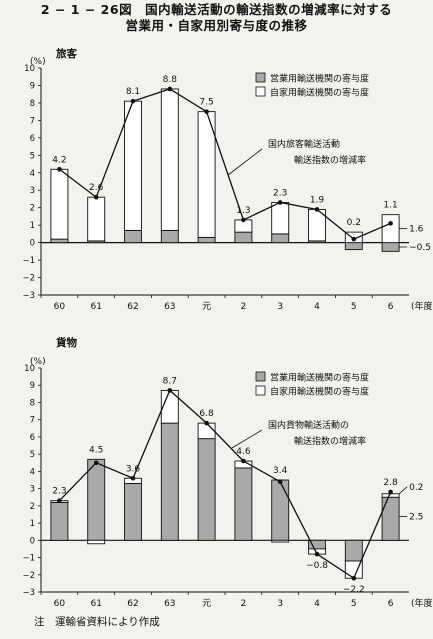  Describe the element at coordinates (390, 483) in the screenshot. I see `freight-data-label: 2.8` at that location.